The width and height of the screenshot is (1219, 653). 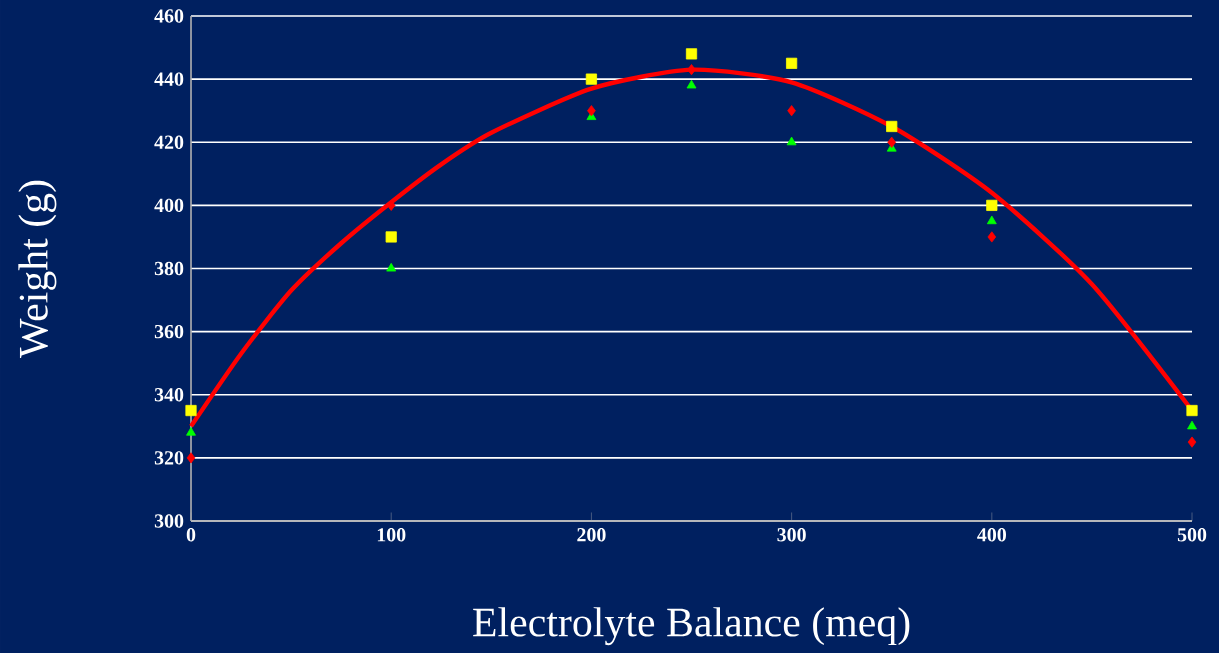 I want to click on y-tick-label: 320, so click(x=169, y=458).